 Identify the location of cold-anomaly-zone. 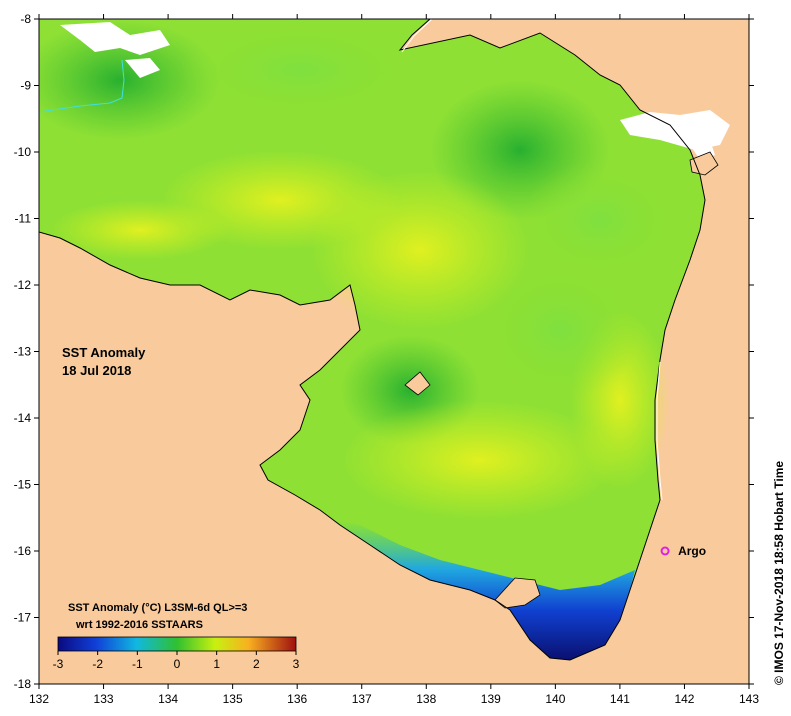
(482, 590).